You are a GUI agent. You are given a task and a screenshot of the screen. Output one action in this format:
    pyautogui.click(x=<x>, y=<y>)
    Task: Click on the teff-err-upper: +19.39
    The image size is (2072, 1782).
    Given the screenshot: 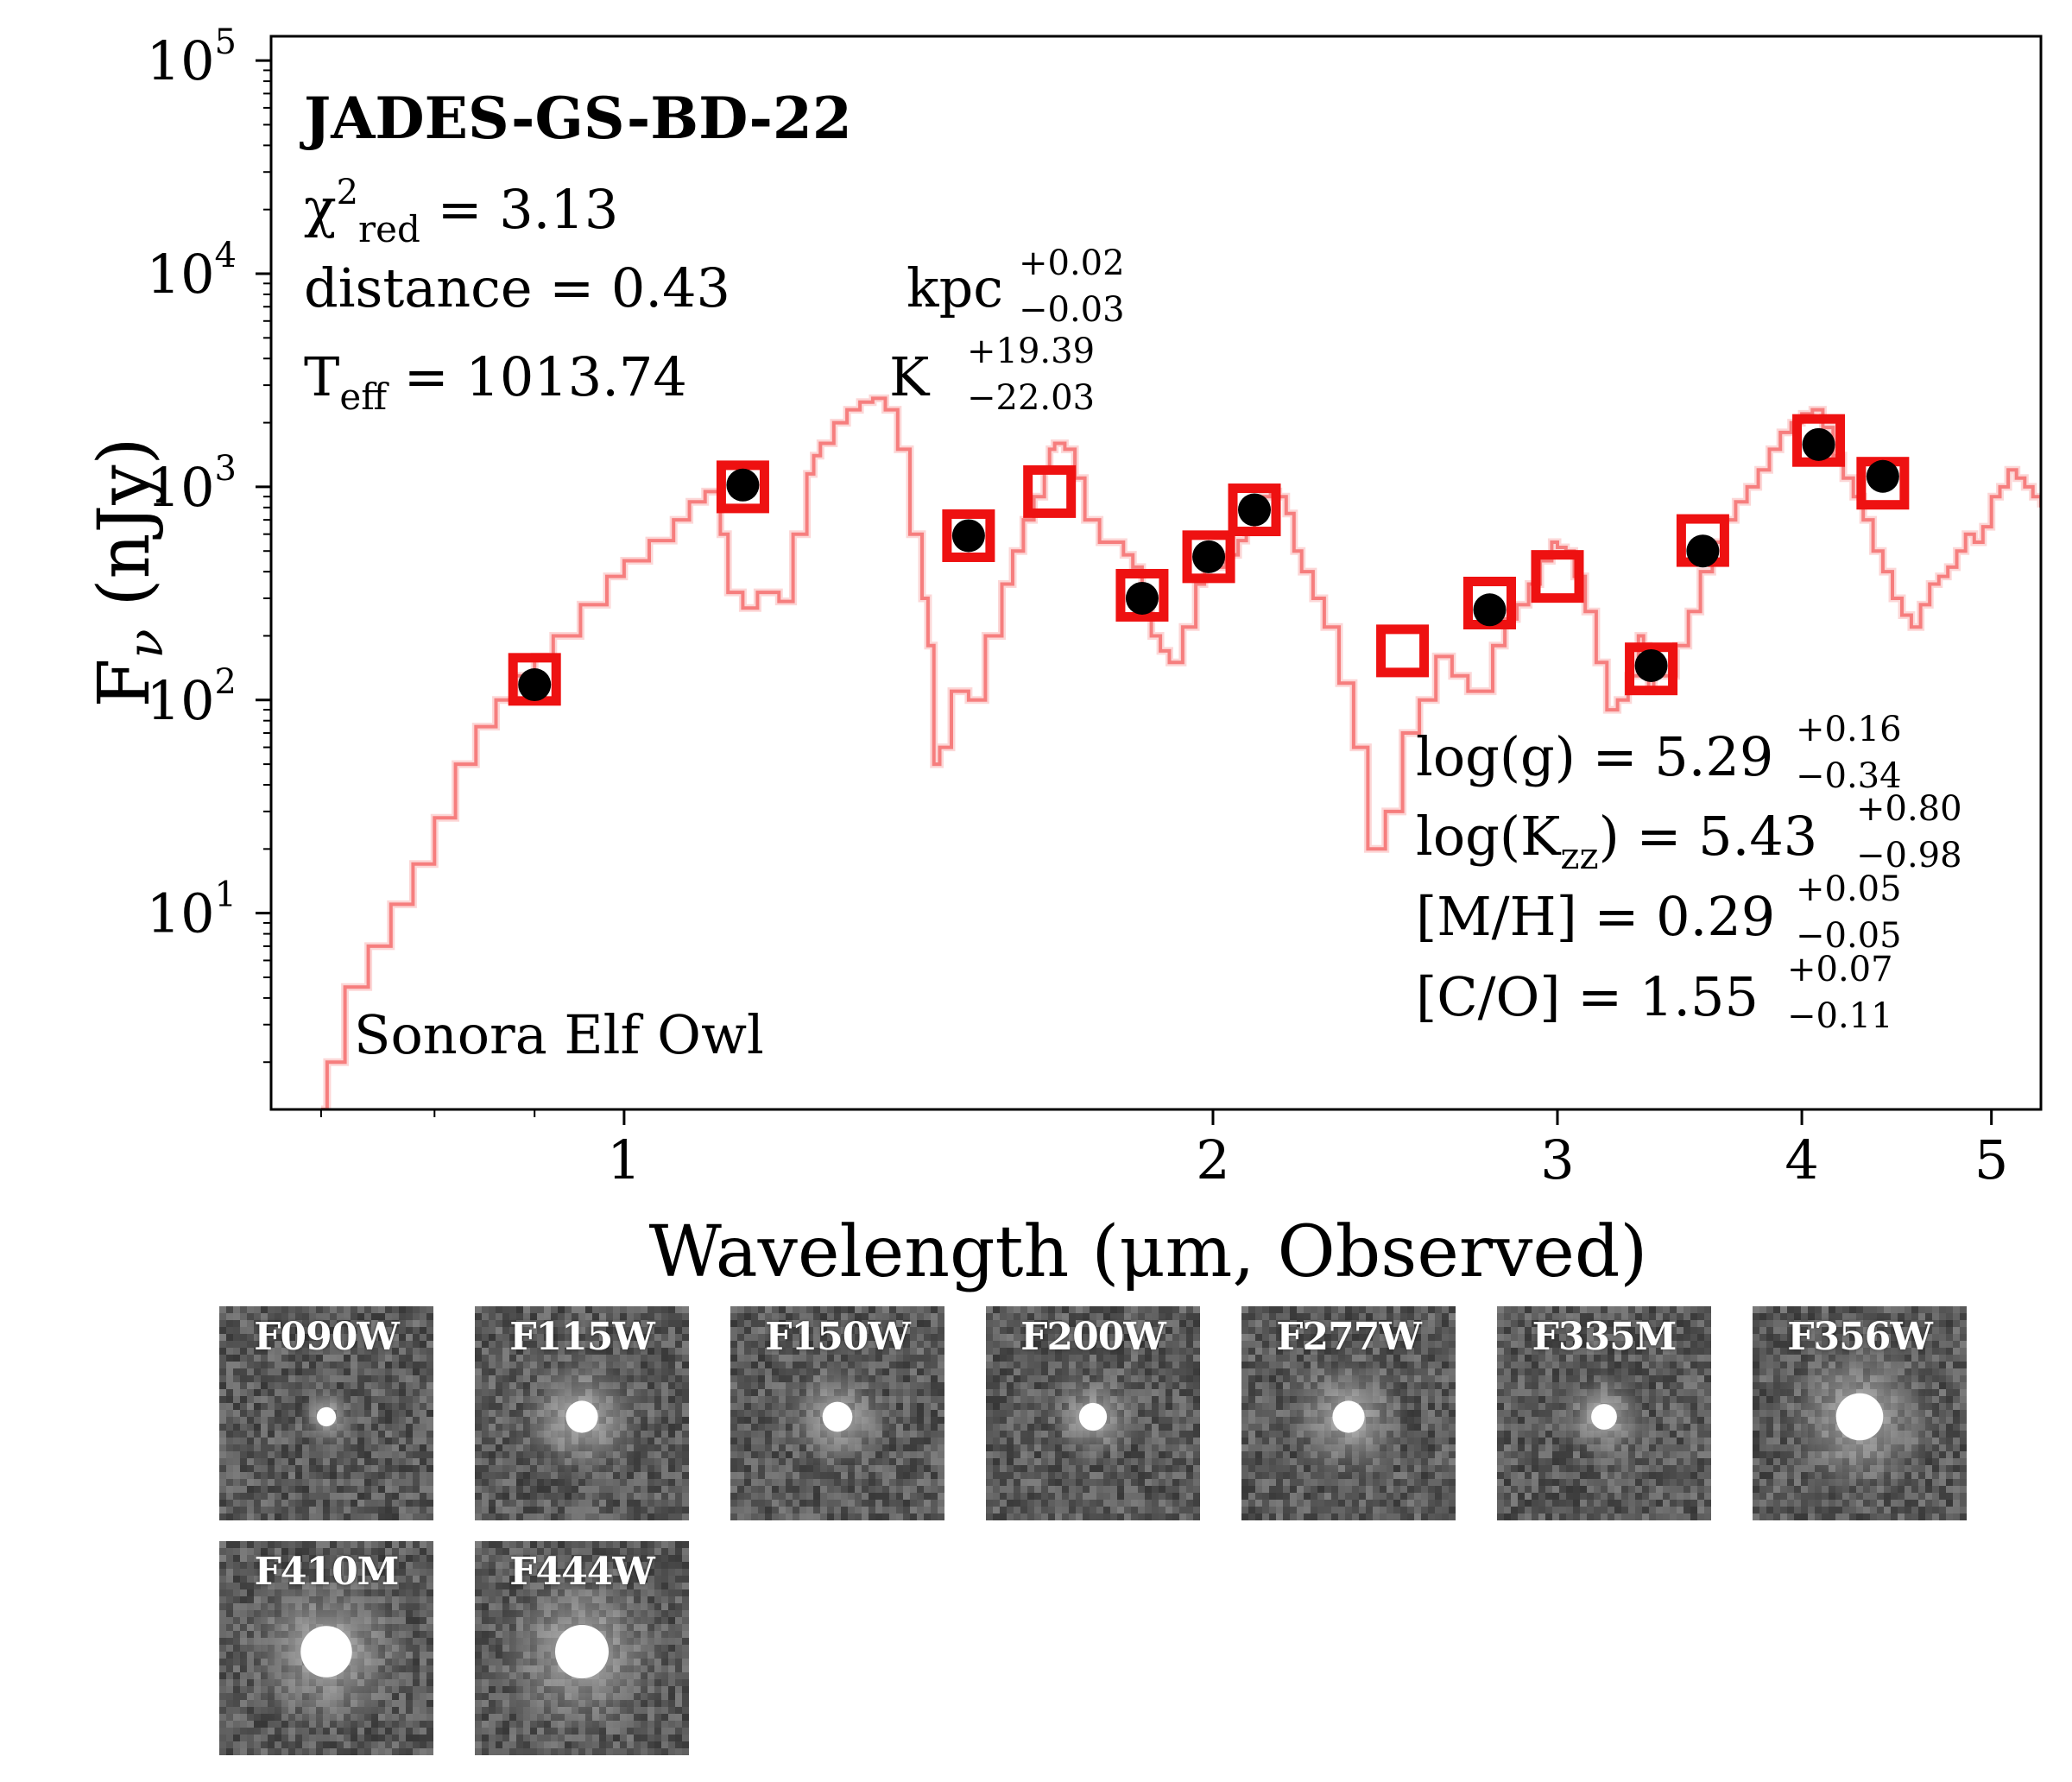 What is the action you would take?
    pyautogui.click(x=1031, y=351)
    